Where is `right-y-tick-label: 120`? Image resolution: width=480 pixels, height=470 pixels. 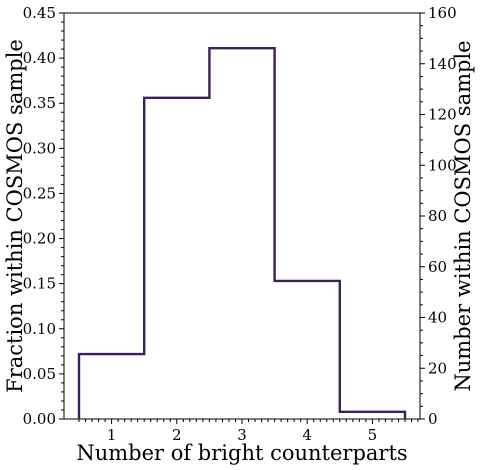 right-y-tick-label: 120 is located at coordinates (442, 115).